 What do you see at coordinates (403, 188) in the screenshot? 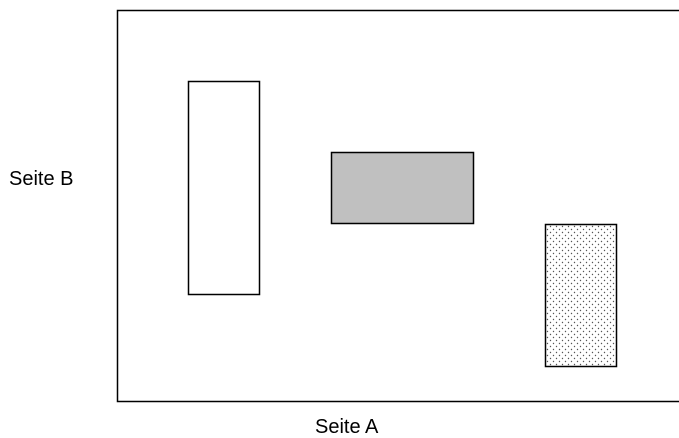
I see `gray-rectangle` at bounding box center [403, 188].